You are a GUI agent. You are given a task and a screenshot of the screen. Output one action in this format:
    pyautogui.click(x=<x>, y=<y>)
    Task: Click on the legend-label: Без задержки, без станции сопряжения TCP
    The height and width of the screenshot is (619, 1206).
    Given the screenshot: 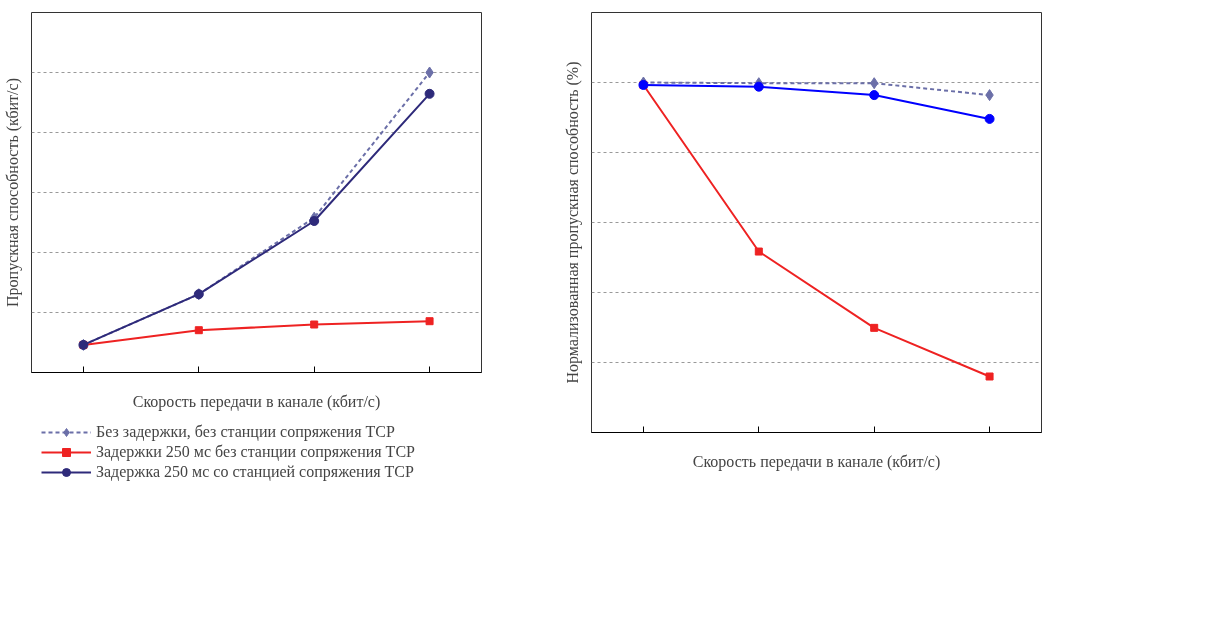 What is the action you would take?
    pyautogui.click(x=245, y=432)
    